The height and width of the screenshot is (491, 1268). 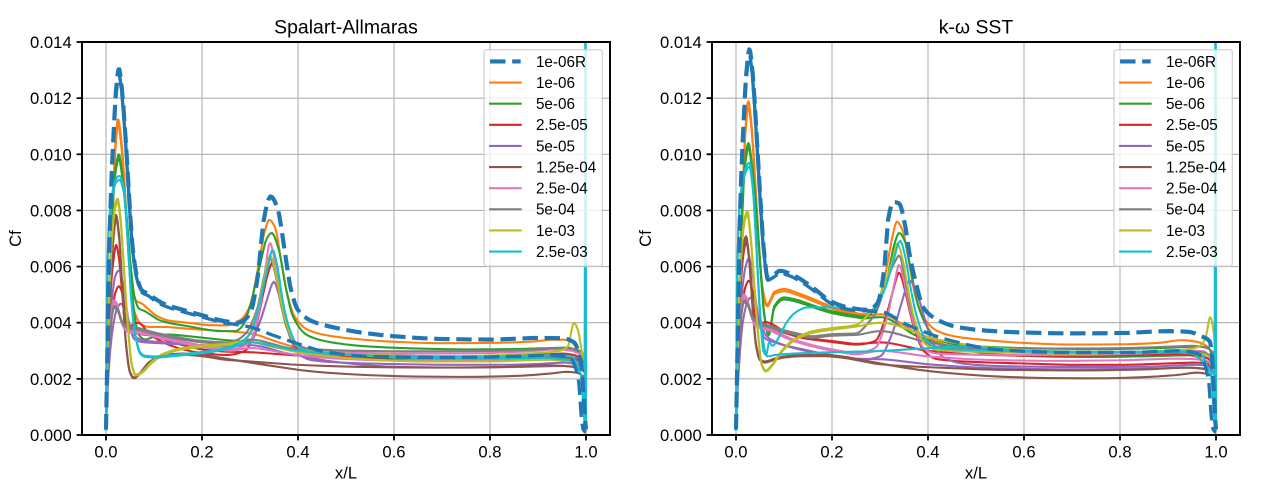 I want to click on svg-text: k-ω SST, so click(x=976, y=28).